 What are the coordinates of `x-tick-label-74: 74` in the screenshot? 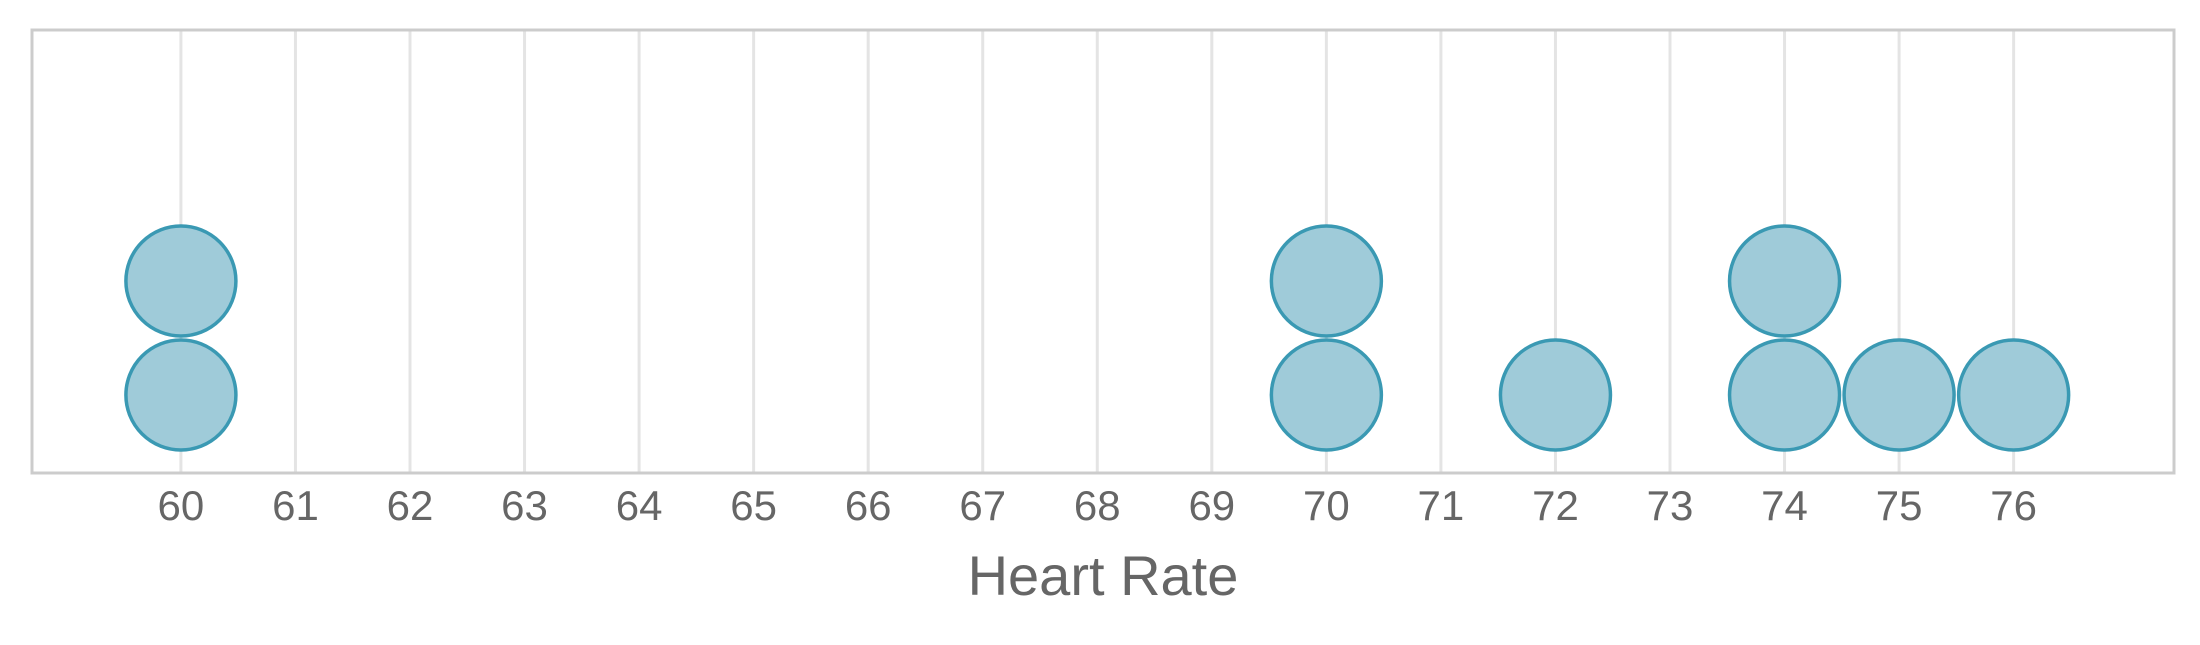 It's located at (1784, 505).